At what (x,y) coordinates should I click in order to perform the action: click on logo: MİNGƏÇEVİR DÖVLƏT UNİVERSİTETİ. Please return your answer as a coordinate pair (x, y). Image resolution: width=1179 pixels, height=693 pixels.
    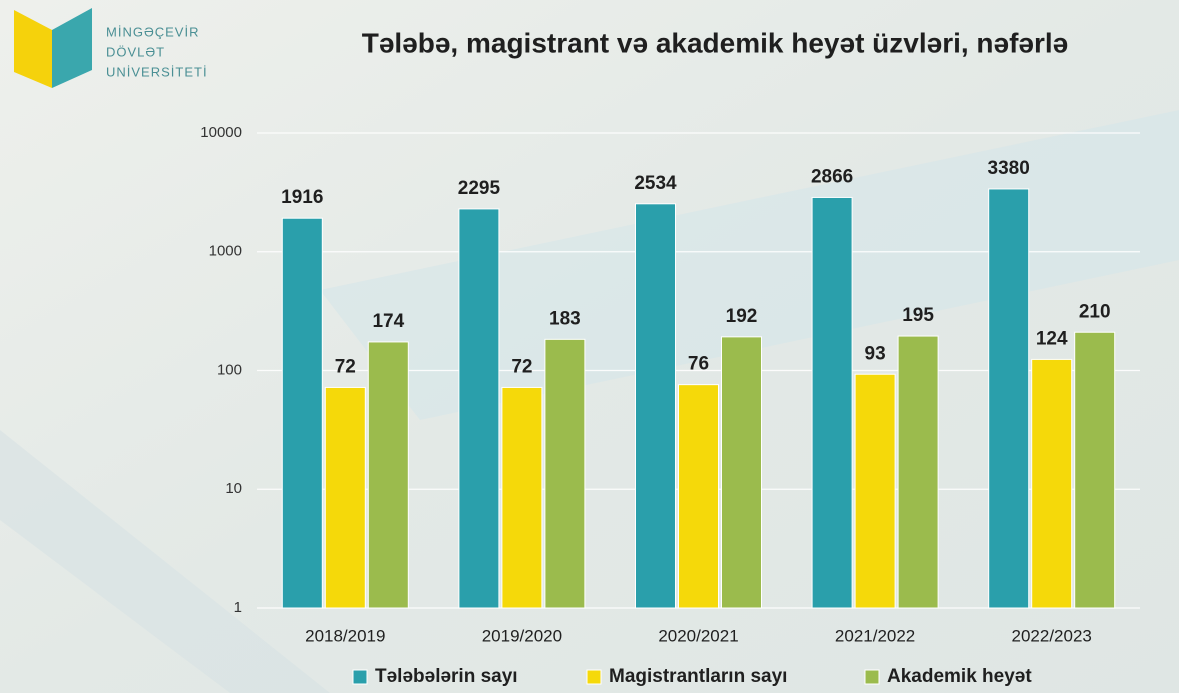
    Looking at the image, I should click on (111, 48).